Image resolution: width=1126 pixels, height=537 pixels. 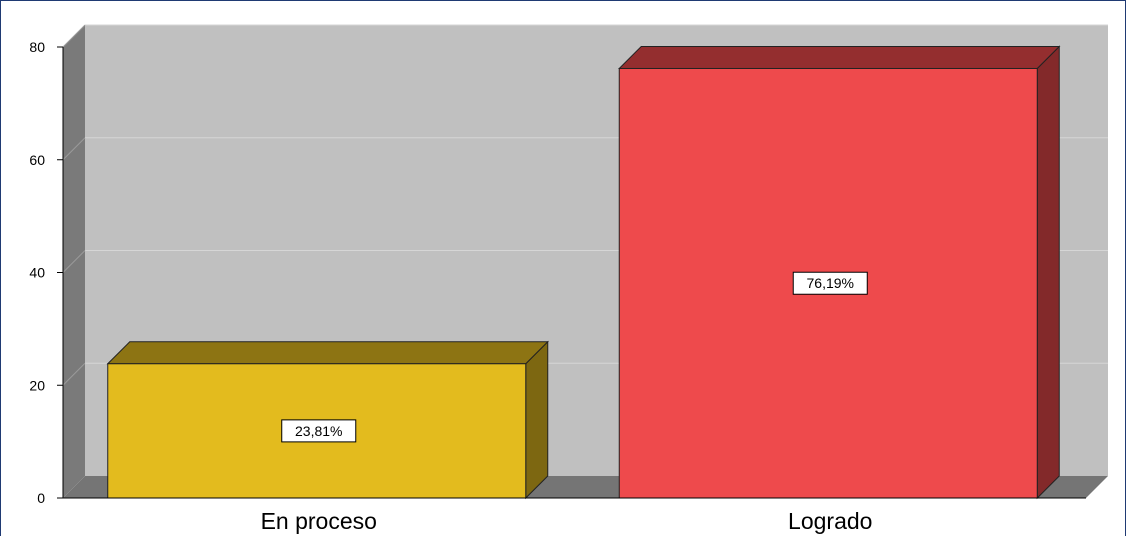 I want to click on x-tick-label-2: Logrado, so click(x=830, y=521).